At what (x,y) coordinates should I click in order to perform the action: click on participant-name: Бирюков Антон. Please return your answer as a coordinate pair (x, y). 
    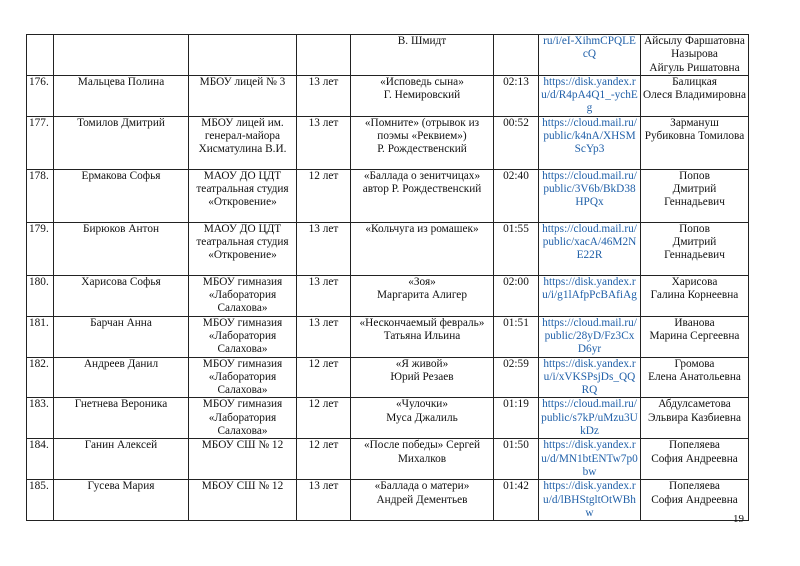
    Looking at the image, I should click on (121, 248).